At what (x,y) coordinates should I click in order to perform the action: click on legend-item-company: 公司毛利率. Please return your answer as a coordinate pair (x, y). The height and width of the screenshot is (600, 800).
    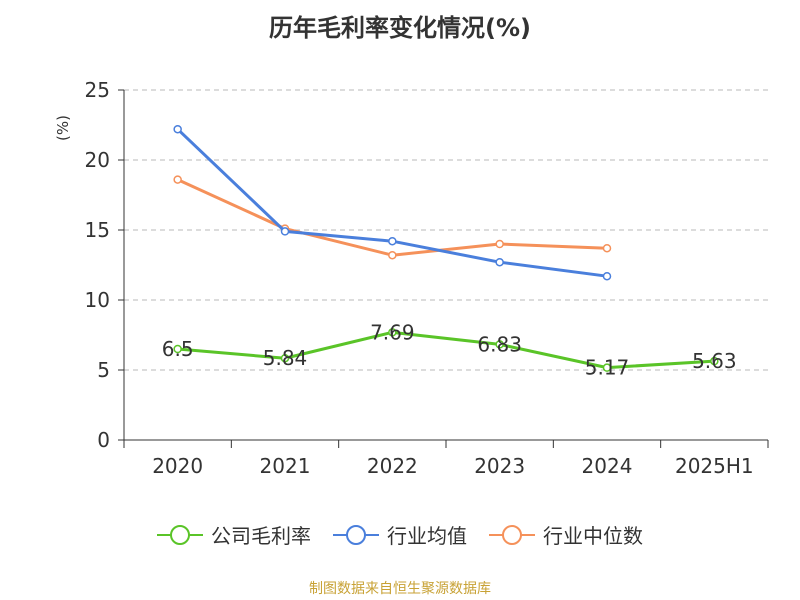
    Looking at the image, I should click on (234, 534).